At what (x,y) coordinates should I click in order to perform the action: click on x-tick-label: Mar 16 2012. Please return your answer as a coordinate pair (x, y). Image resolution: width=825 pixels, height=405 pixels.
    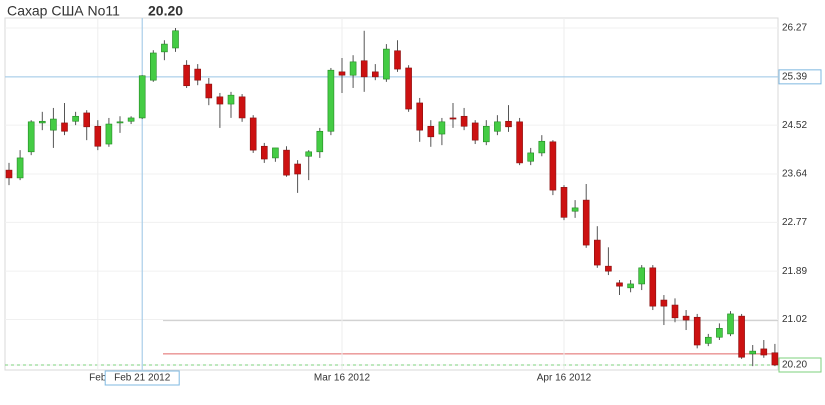
    Looking at the image, I should click on (342, 378).